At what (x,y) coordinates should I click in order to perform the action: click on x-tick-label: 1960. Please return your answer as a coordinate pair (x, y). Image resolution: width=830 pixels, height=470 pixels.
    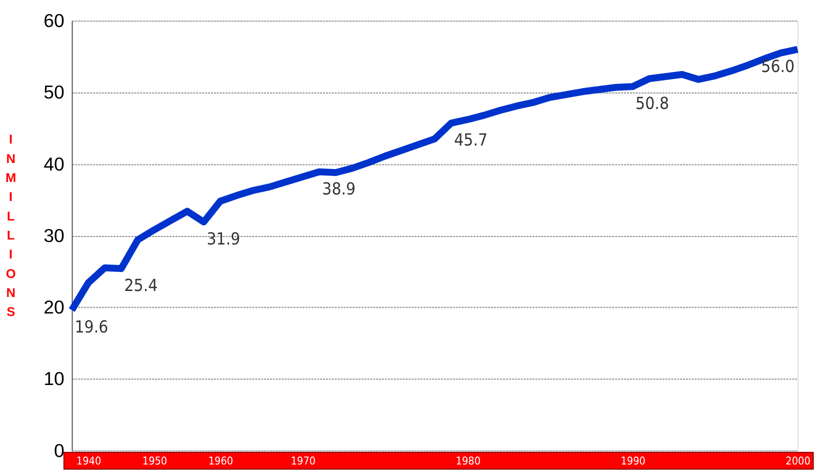
    Looking at the image, I should click on (221, 461).